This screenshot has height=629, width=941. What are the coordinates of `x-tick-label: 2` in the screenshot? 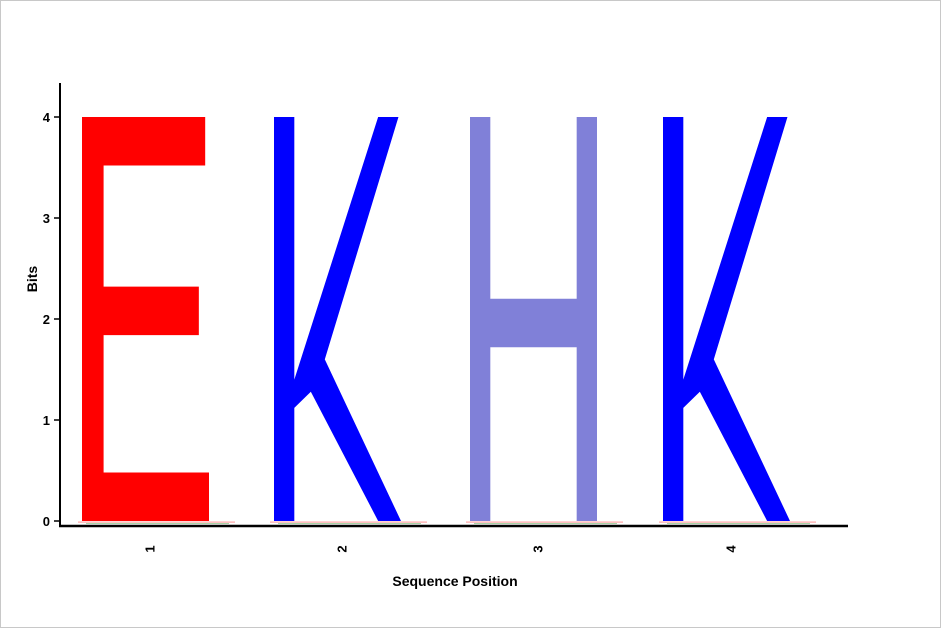 It's located at (342, 548).